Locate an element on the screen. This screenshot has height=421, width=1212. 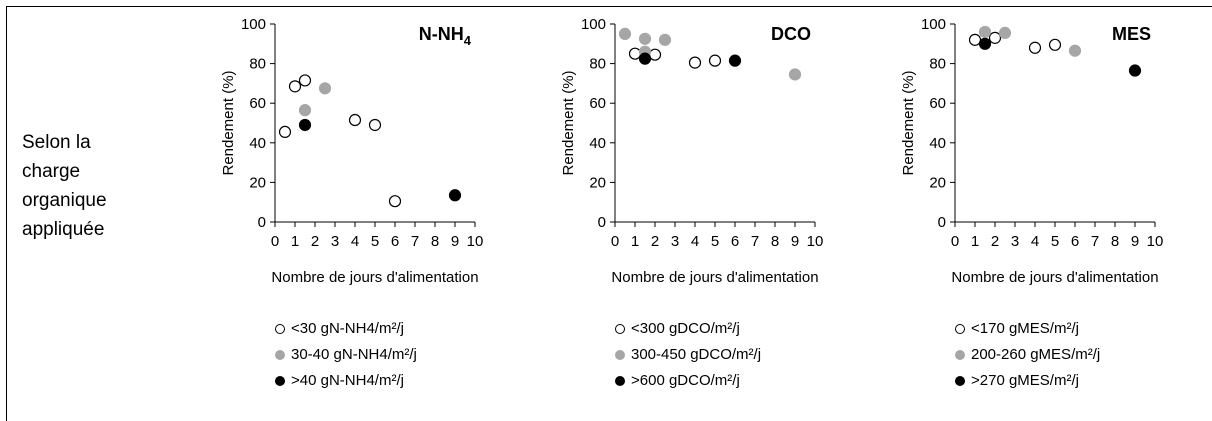
row-label-line: appliquée is located at coordinates (63, 229).